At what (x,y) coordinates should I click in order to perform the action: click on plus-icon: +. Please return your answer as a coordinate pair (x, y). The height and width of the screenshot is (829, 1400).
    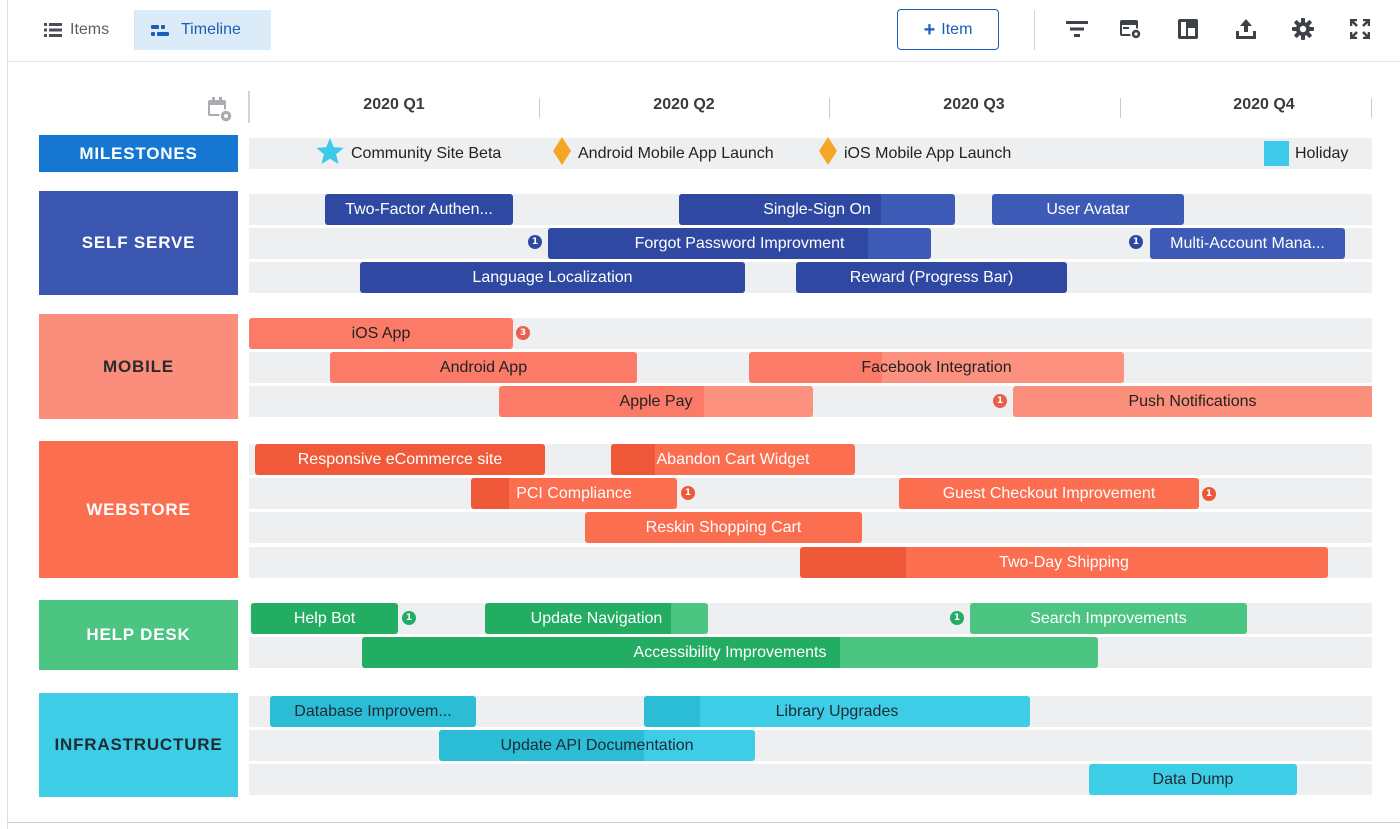
    Looking at the image, I should click on (929, 29).